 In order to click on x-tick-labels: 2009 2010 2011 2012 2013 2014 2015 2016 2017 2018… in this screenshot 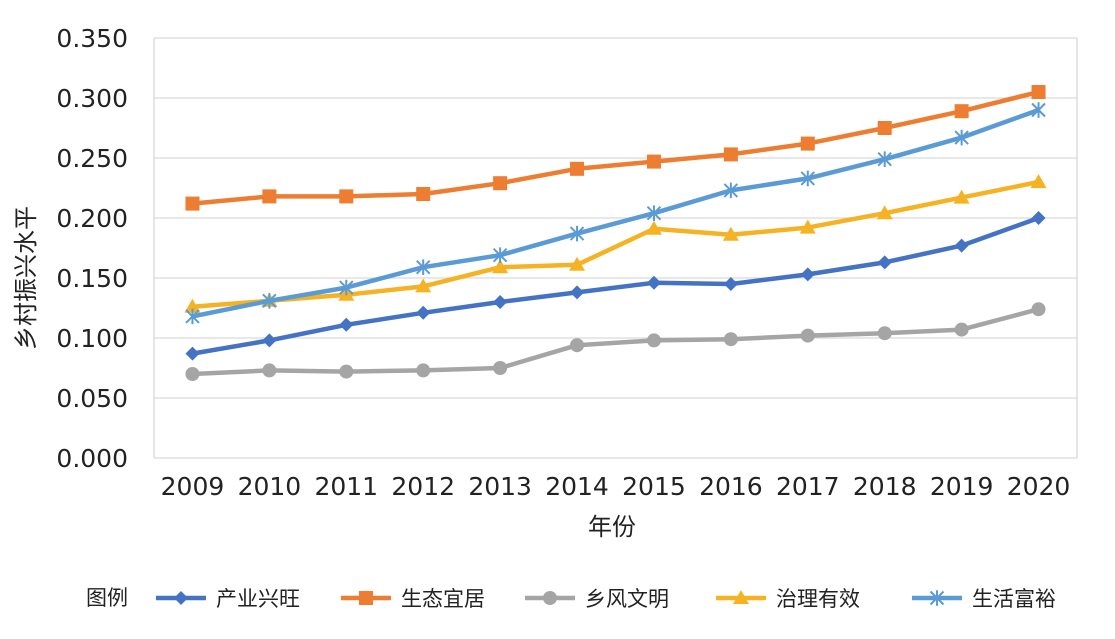, I will do `click(616, 486)`.